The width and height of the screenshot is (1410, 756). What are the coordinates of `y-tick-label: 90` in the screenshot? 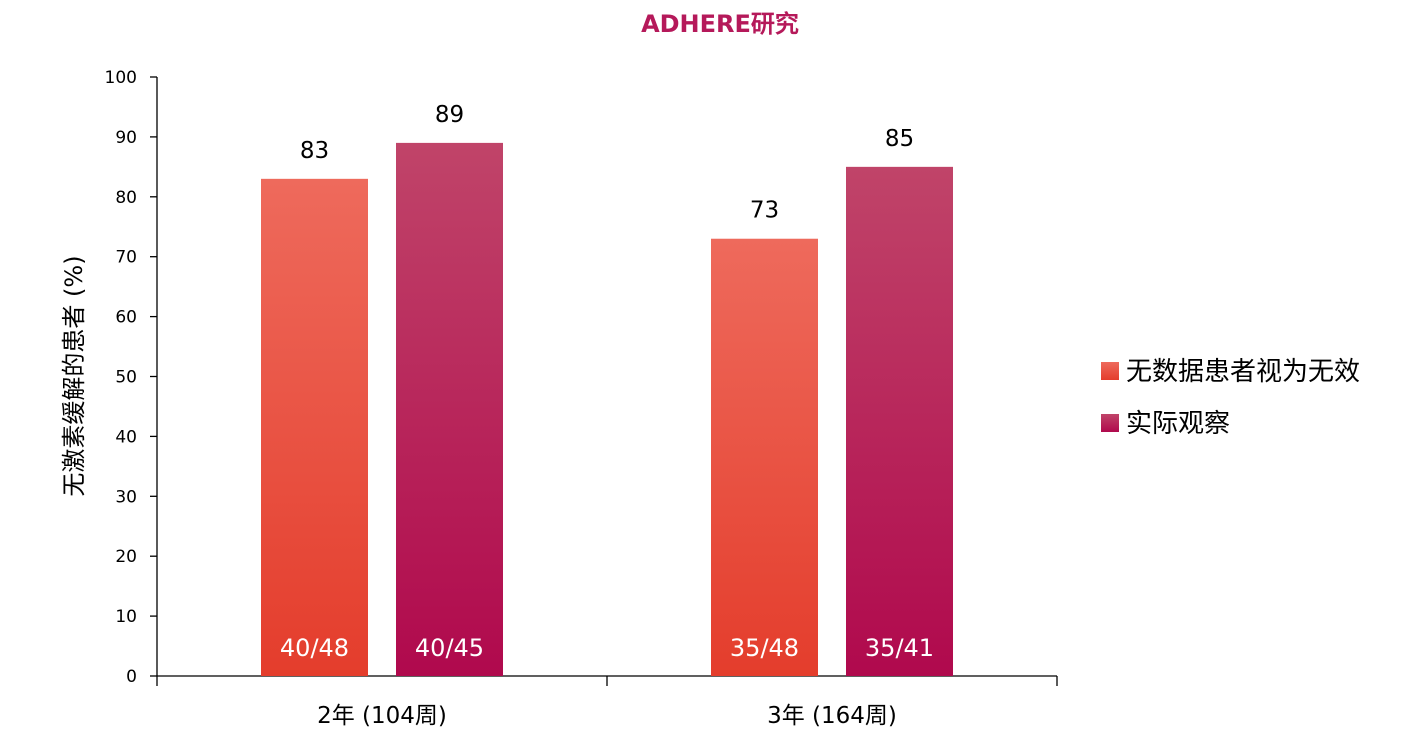 It's located at (126, 138).